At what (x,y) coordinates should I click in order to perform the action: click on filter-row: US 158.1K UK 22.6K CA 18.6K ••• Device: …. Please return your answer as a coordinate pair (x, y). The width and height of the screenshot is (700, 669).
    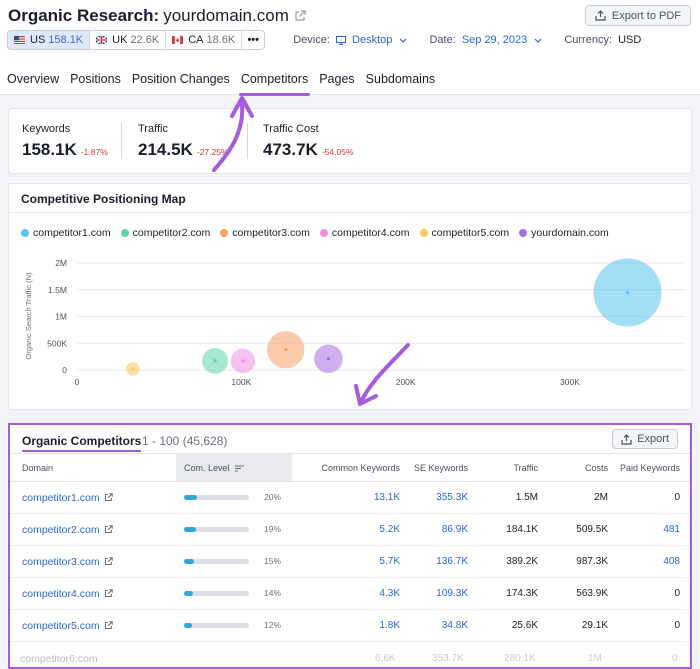
    Looking at the image, I should click on (324, 40).